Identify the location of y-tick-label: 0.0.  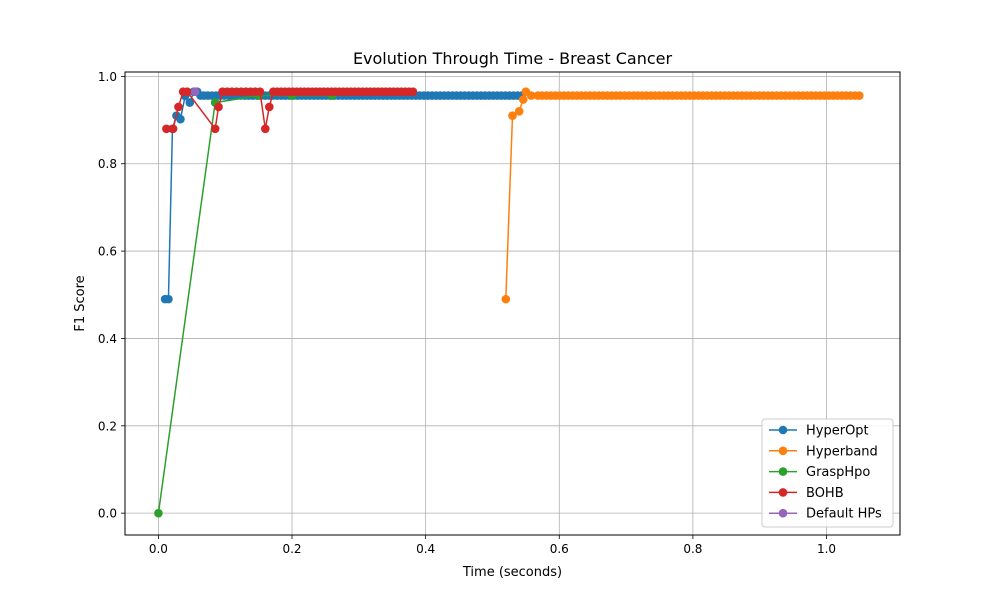
(107, 514).